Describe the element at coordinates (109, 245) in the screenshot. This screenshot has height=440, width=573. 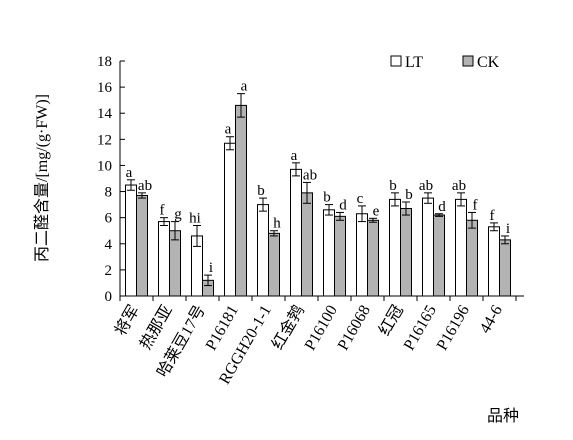
I see `y-tick-label: 4` at that location.